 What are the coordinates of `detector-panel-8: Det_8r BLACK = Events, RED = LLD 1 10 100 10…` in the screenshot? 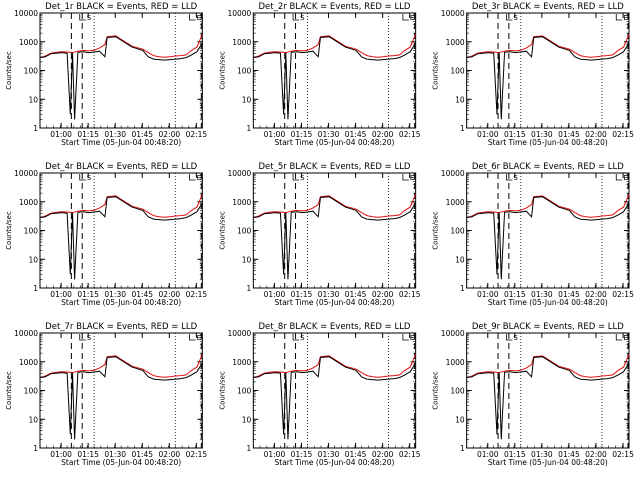 It's located at (319, 394).